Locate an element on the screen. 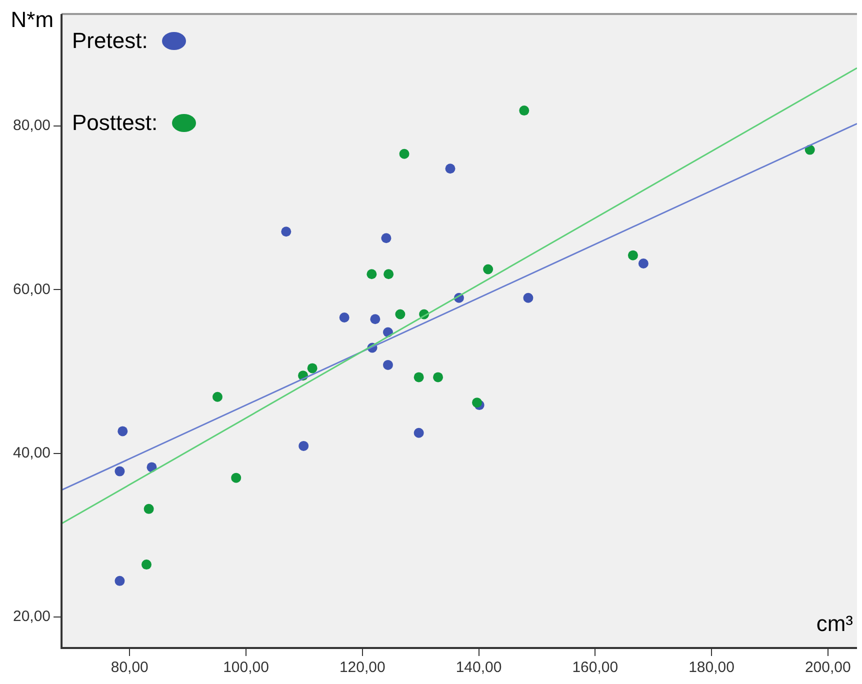 Image resolution: width=862 pixels, height=684 pixels. legend-label: Posttest: is located at coordinates (115, 123).